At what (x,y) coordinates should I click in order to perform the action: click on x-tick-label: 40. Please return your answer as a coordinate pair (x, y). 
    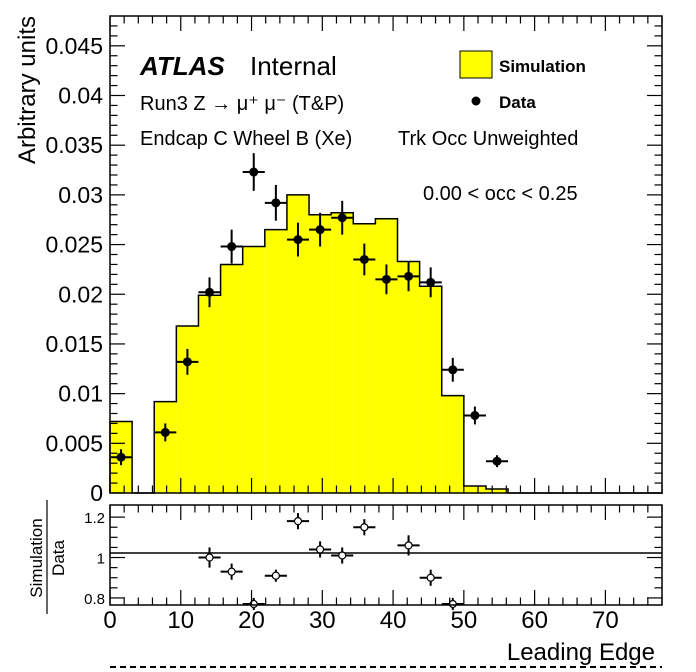
    Looking at the image, I should click on (393, 620).